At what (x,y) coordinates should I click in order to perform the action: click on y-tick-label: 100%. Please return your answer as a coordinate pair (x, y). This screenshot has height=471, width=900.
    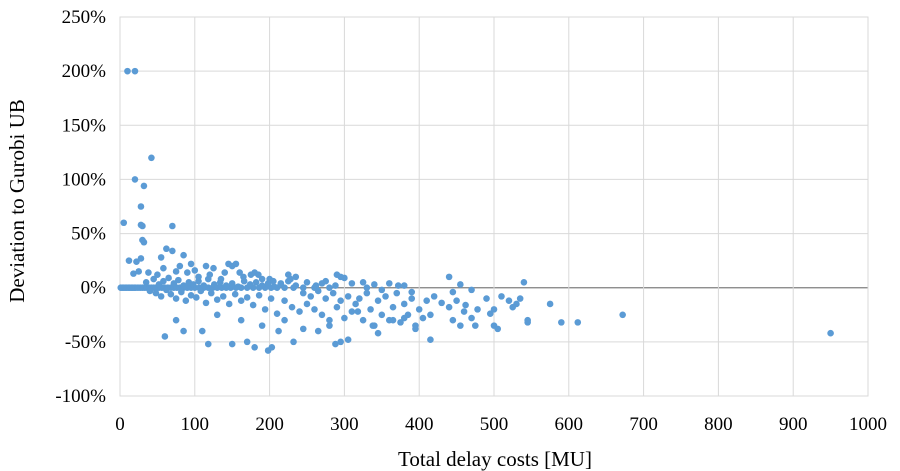
    Looking at the image, I should click on (84, 179).